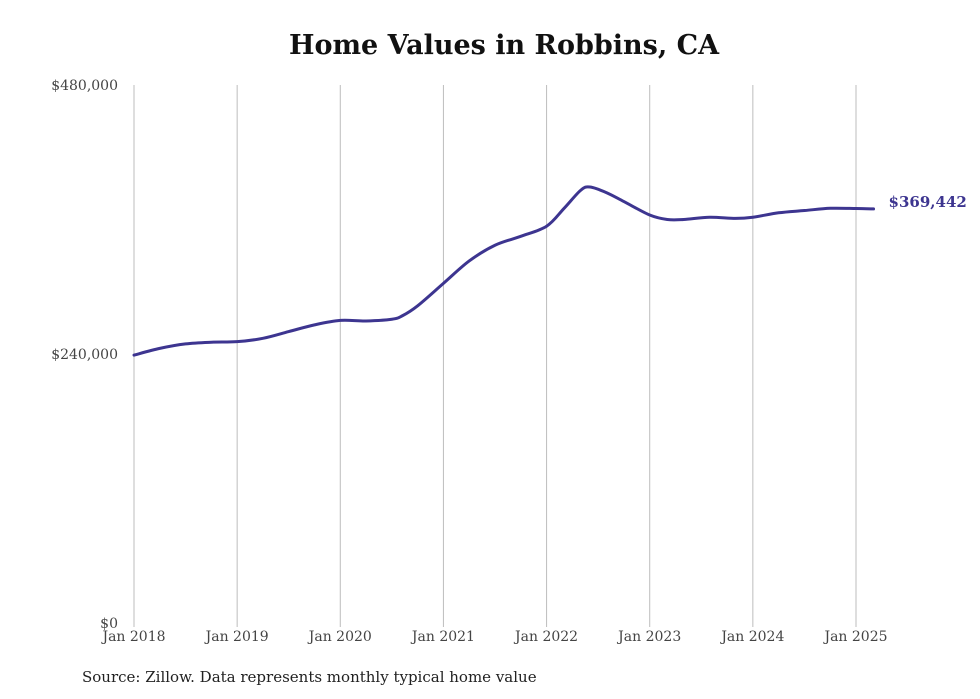  What do you see at coordinates (854, 637) in the screenshot?
I see `x-tick-label: Jan 2025` at bounding box center [854, 637].